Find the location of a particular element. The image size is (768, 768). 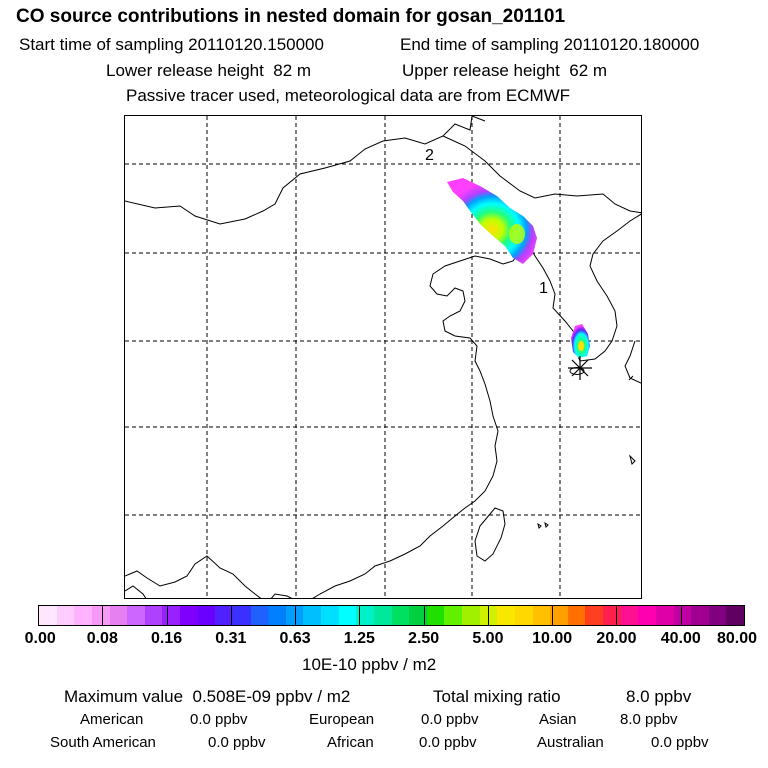

colorbar-unit: 10E-10 ppbv / m2 is located at coordinates (369, 664).